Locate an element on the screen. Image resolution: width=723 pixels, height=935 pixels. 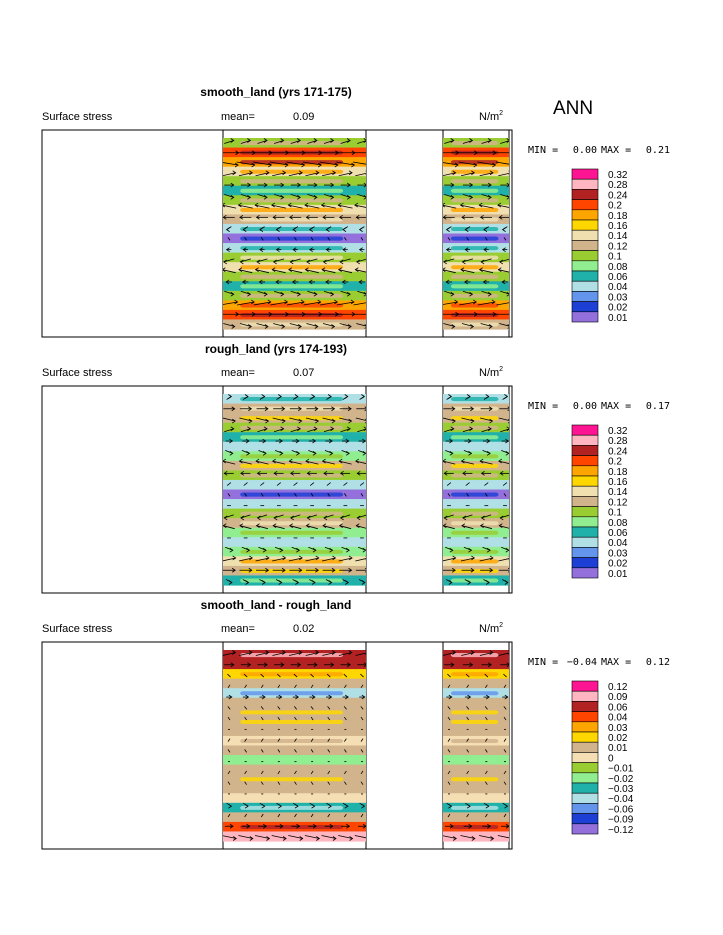
panel-1-min-value: 0.00 is located at coordinates (585, 150).